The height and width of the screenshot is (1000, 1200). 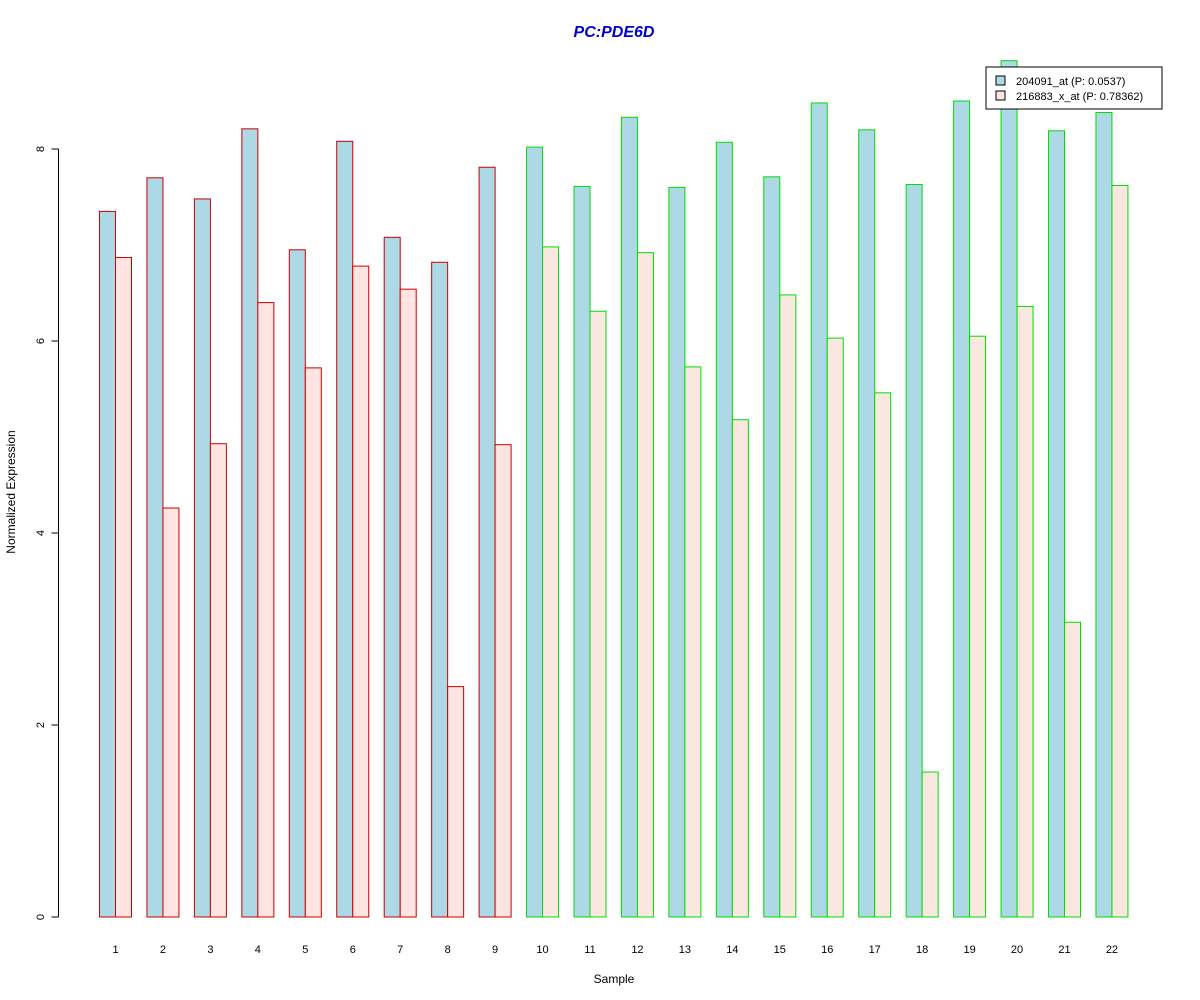 What do you see at coordinates (589, 950) in the screenshot?
I see `x-tick-label: 11` at bounding box center [589, 950].